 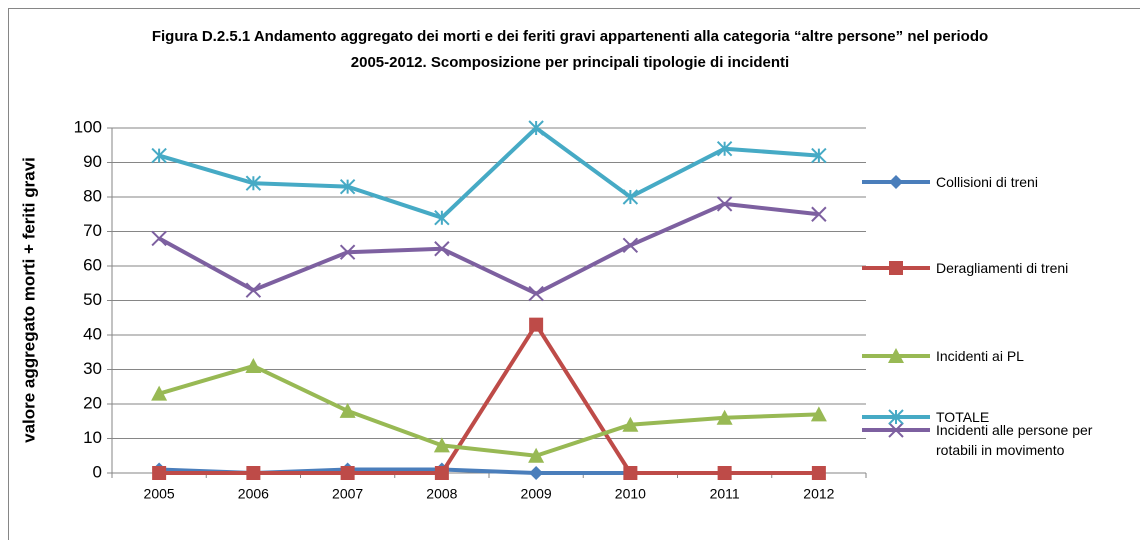 I want to click on y-tick-label: 0, so click(x=97, y=471).